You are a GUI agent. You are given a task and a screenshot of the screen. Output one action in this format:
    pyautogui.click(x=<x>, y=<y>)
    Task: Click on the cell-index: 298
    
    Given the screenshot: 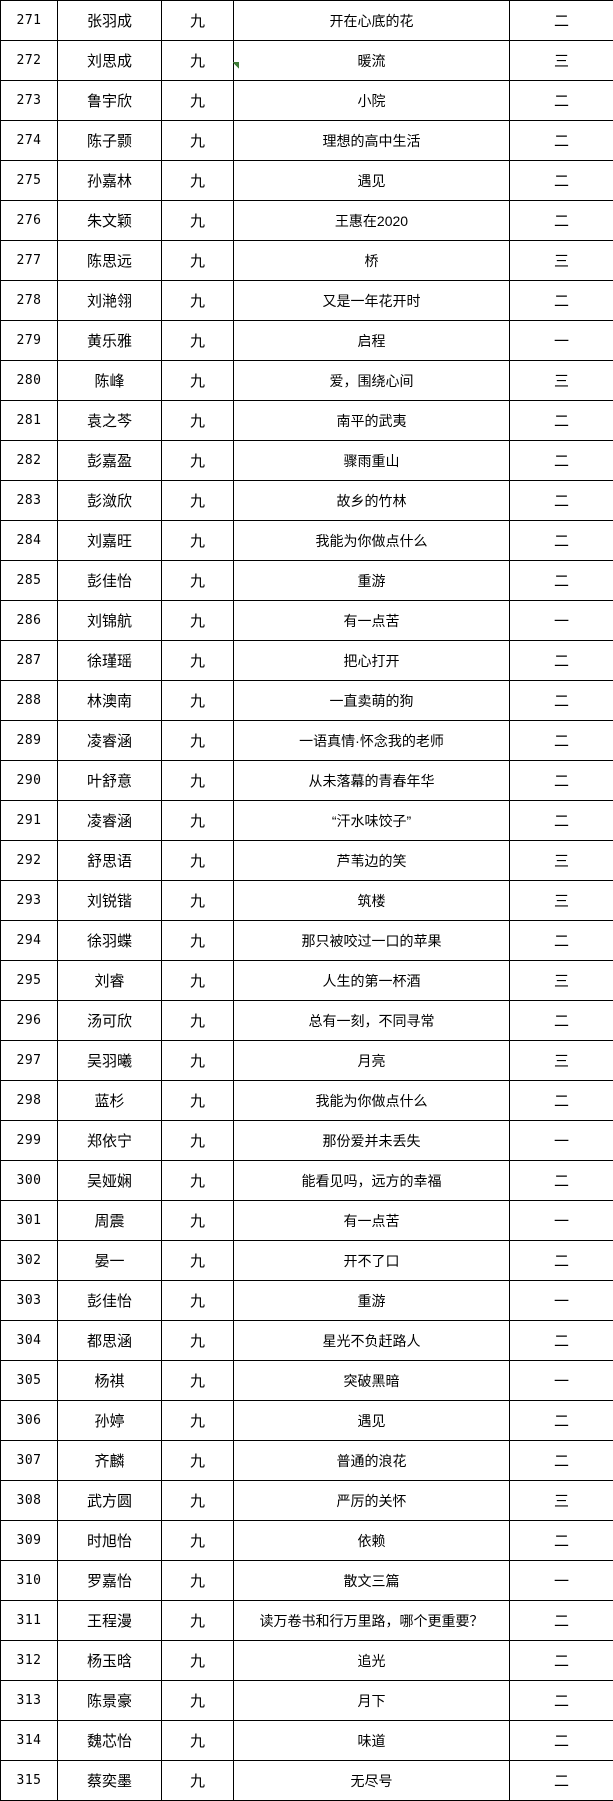 What is the action you would take?
    pyautogui.click(x=29, y=1100)
    